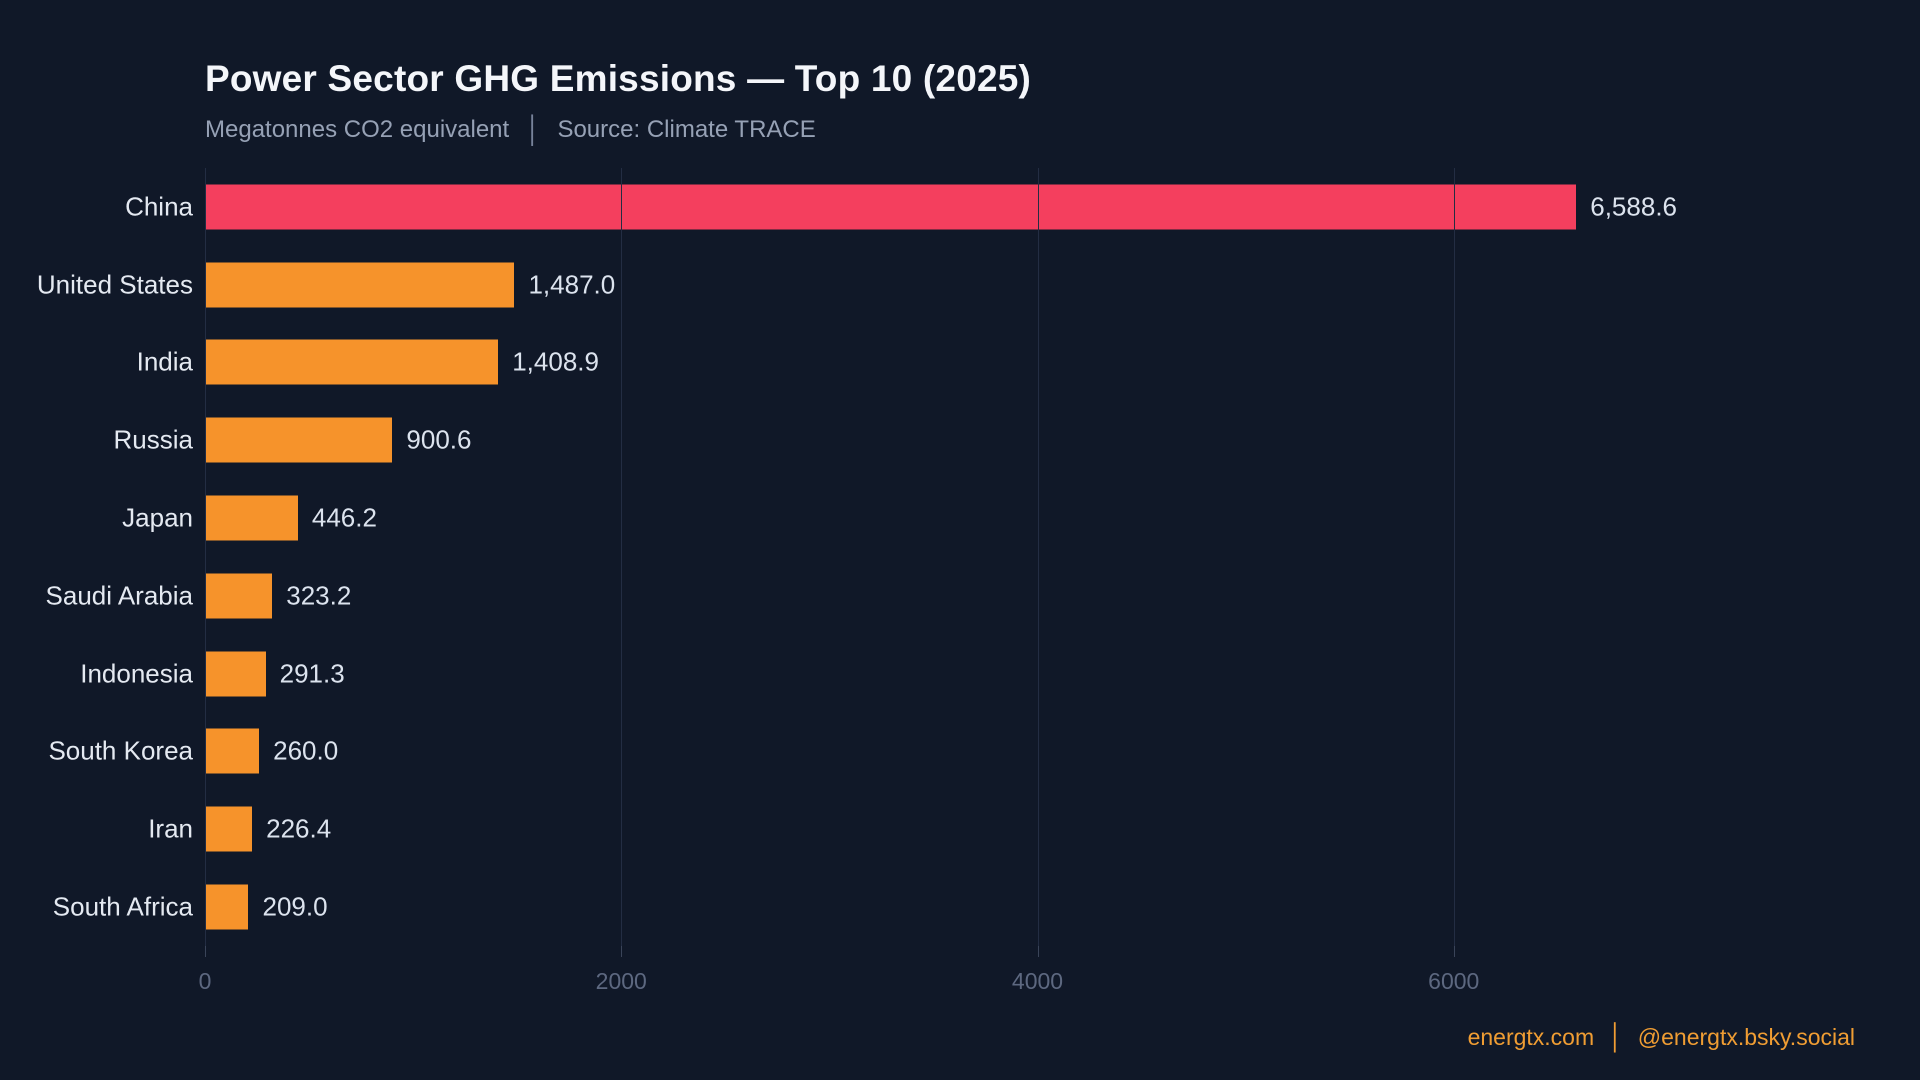 The width and height of the screenshot is (1920, 1080). What do you see at coordinates (319, 595) in the screenshot?
I see `value-label: 323.2` at bounding box center [319, 595].